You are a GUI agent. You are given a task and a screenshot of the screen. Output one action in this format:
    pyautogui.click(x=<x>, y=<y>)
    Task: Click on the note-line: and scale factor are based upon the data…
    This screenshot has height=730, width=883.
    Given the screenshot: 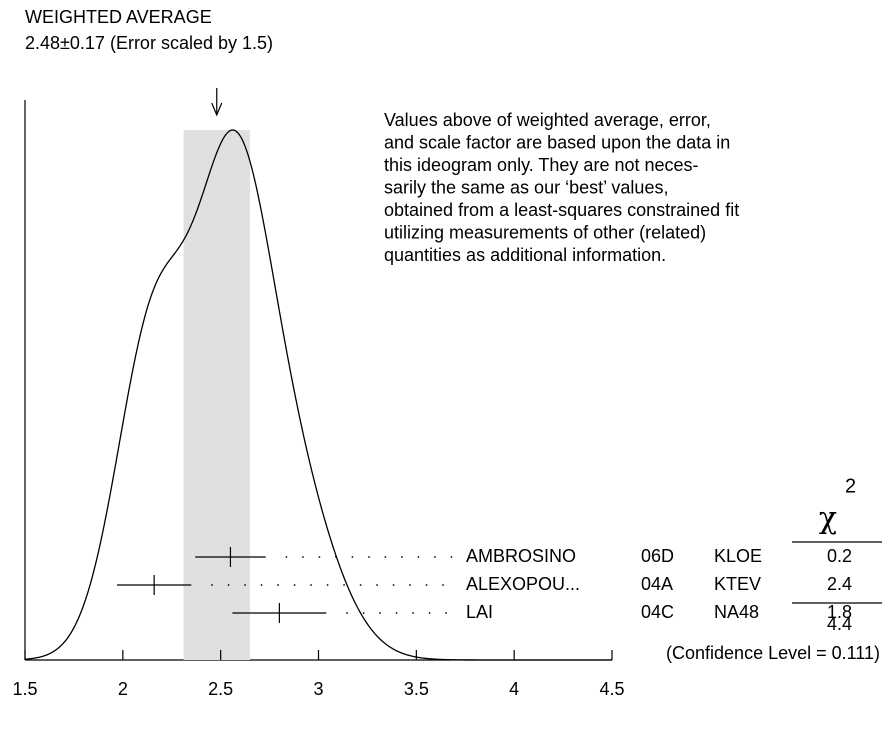 What is the action you would take?
    pyautogui.click(x=557, y=142)
    